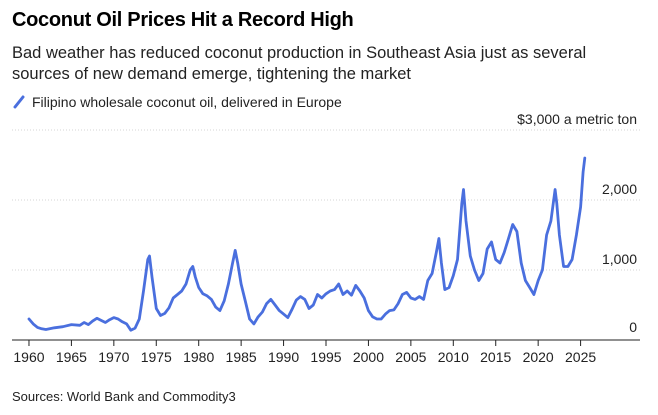 The height and width of the screenshot is (415, 658). Describe the element at coordinates (619, 189) in the screenshot. I see `y-tick-label: 2,000` at that location.